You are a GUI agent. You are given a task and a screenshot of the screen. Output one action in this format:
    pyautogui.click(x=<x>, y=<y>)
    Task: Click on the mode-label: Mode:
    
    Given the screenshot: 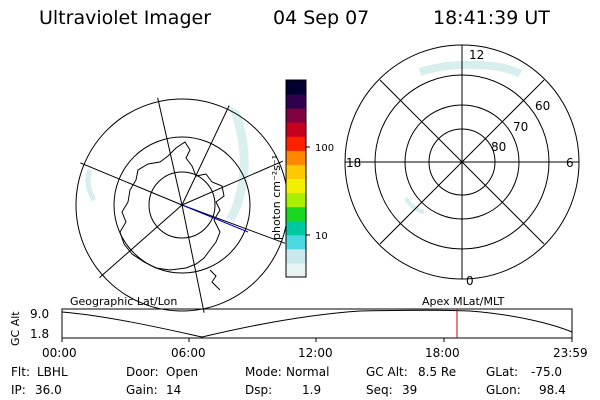 What is the action you would take?
    pyautogui.click(x=263, y=372)
    